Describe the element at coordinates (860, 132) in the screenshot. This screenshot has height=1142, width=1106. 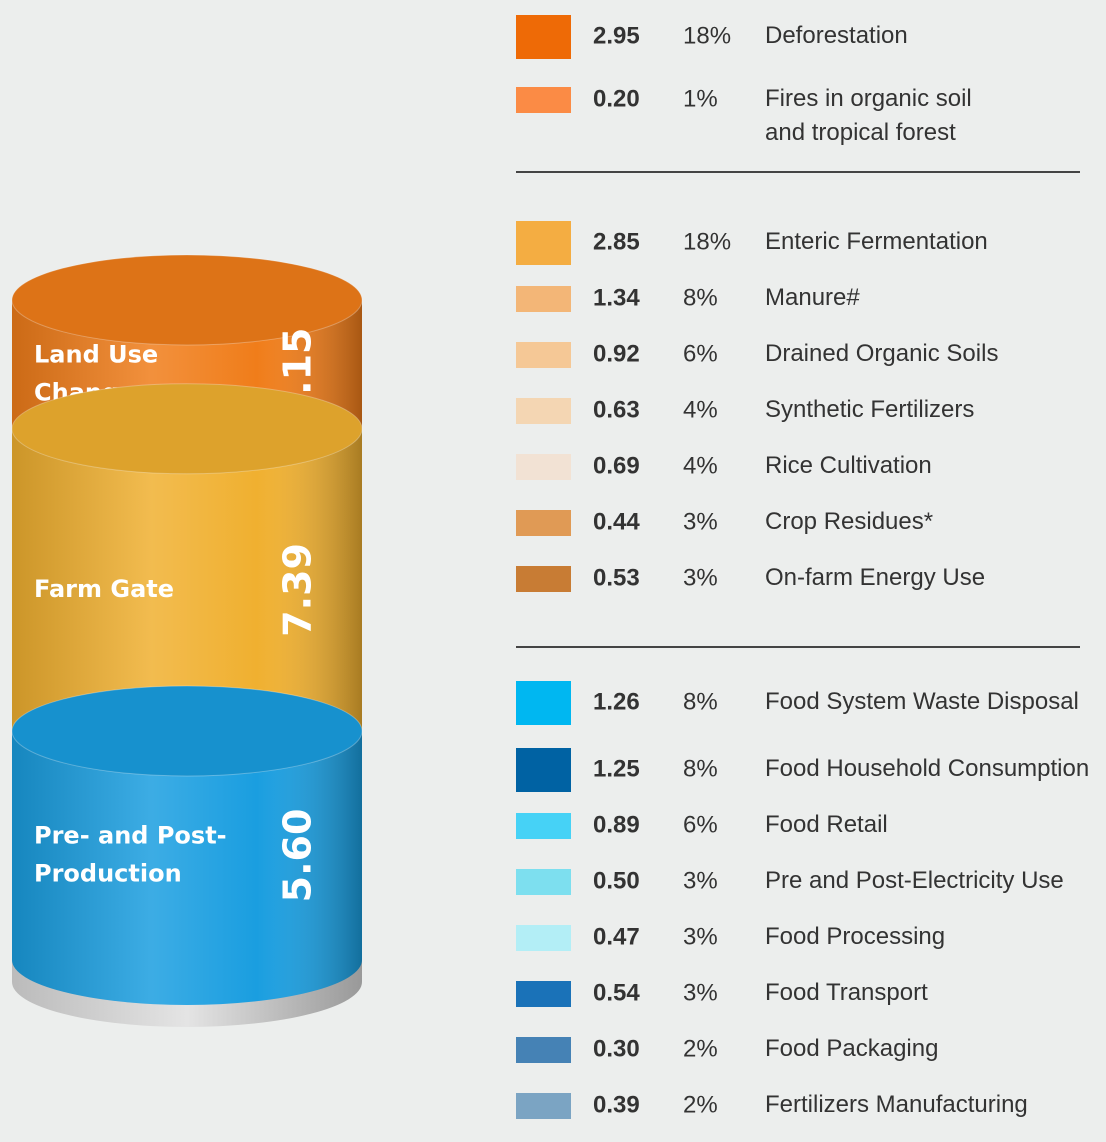
I see `item-label-line: and tropical forest` at that location.